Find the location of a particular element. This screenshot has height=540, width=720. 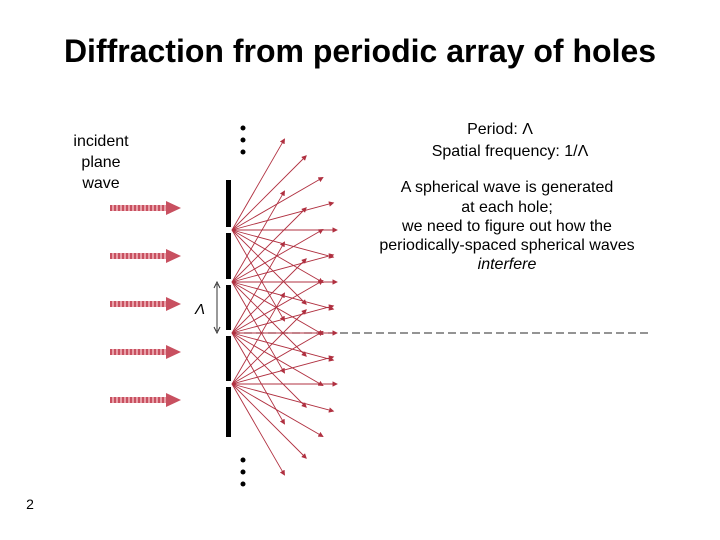

incident-line: wave is located at coordinates (100, 183).